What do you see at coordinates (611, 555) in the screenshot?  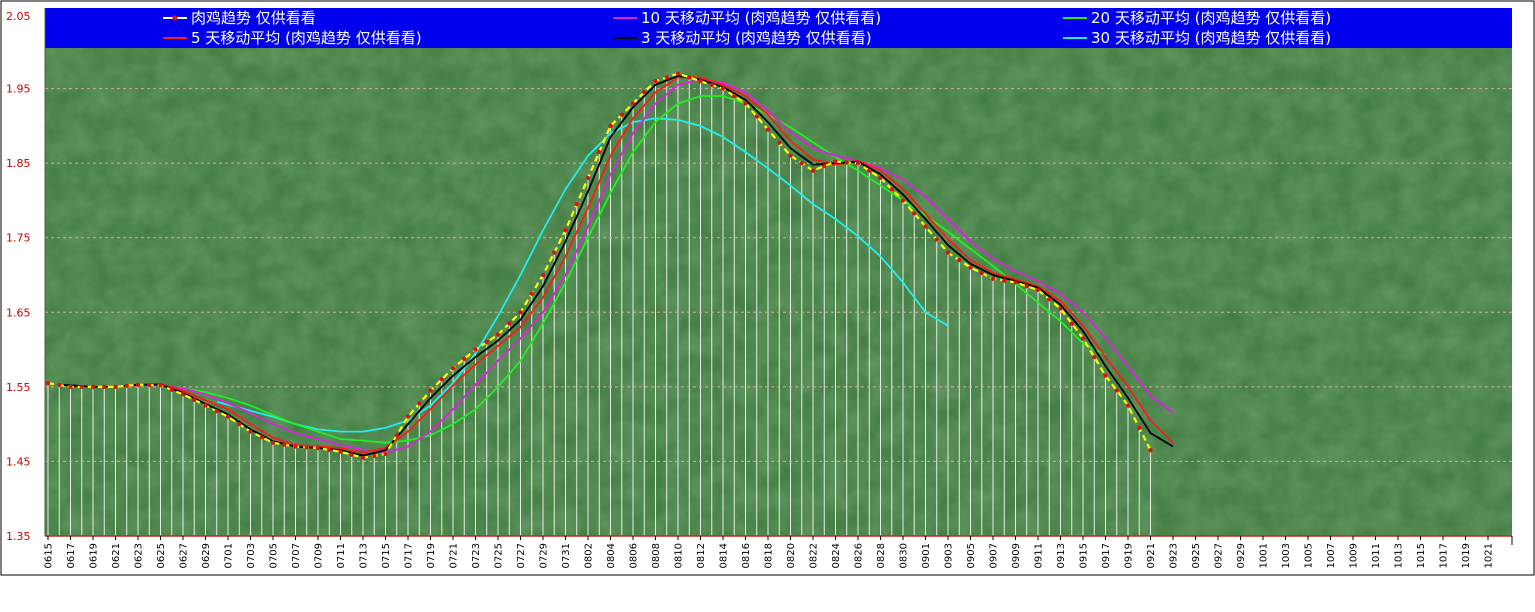 I see `x-tick-label: 0804` at bounding box center [611, 555].